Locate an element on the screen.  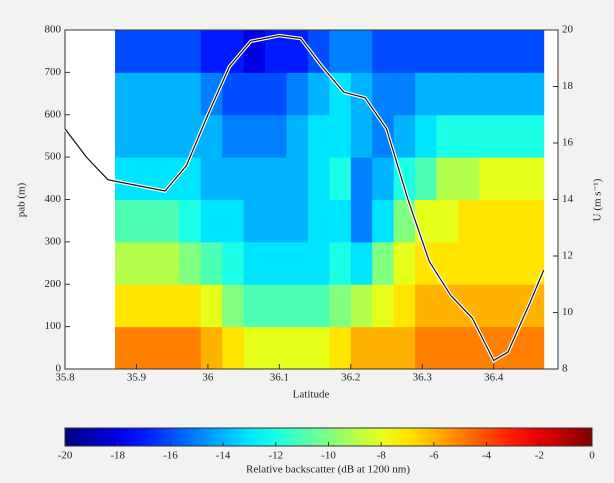
colorbar-label: Relative backscatter (dB at 1200 nm) is located at coordinates (328, 470).